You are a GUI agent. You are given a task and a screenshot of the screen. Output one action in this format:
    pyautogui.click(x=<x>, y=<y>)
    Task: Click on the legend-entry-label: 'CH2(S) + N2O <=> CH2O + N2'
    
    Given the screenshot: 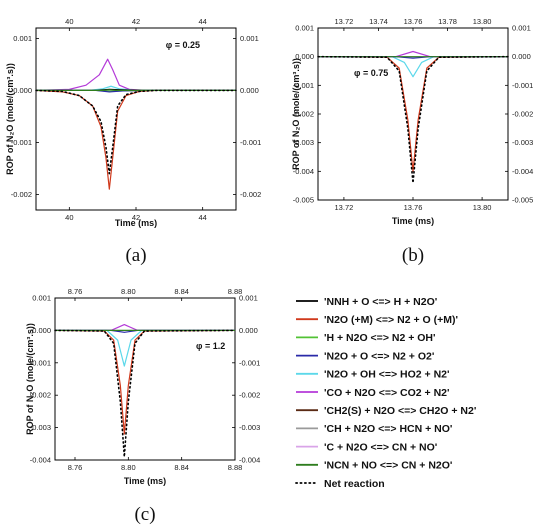 What is the action you would take?
    pyautogui.click(x=400, y=411)
    